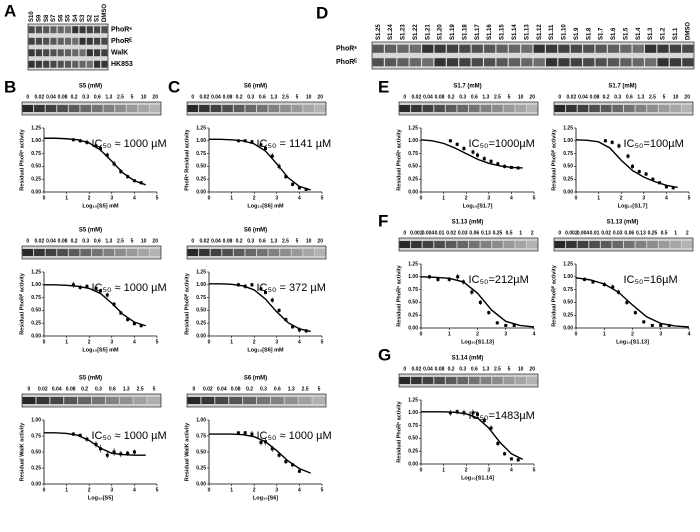 The image size is (700, 532). Describe the element at coordinates (44, 198) in the screenshot. I see `x-tick-label: 0` at that location.